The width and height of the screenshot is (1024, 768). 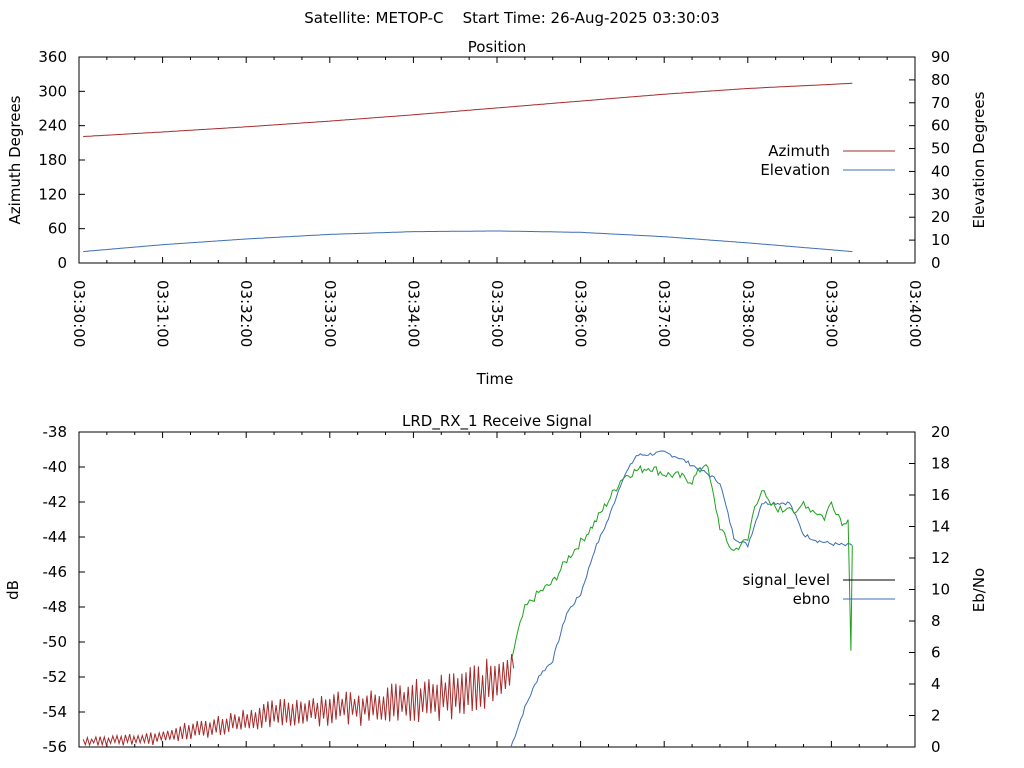 I want to click on signal-y2-tick-label: 6, so click(x=936, y=653).